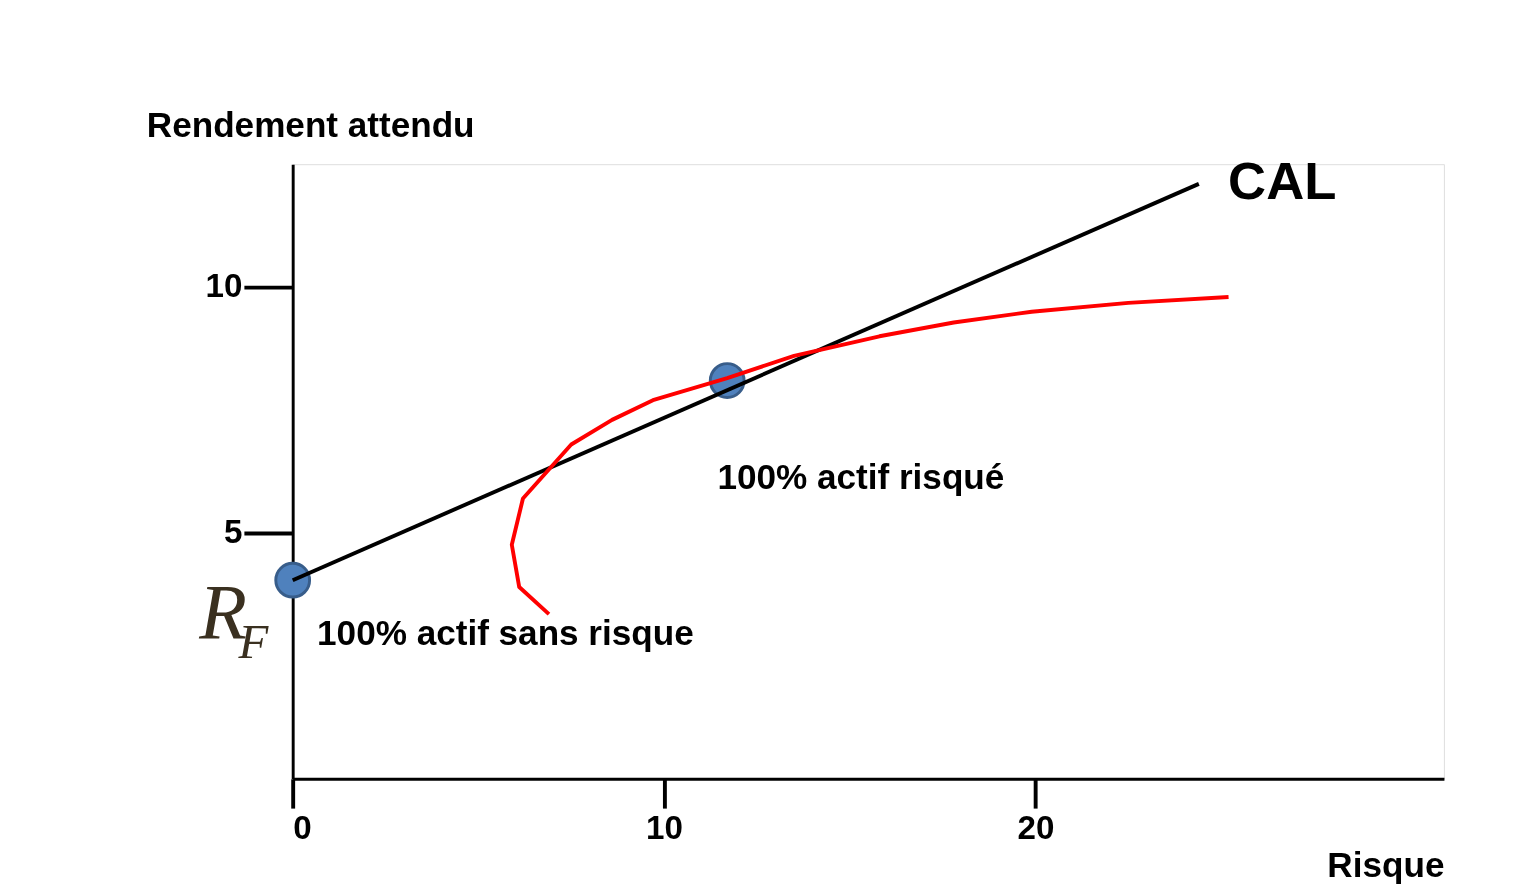  Describe the element at coordinates (233, 532) in the screenshot. I see `y-tick-label: 5` at that location.